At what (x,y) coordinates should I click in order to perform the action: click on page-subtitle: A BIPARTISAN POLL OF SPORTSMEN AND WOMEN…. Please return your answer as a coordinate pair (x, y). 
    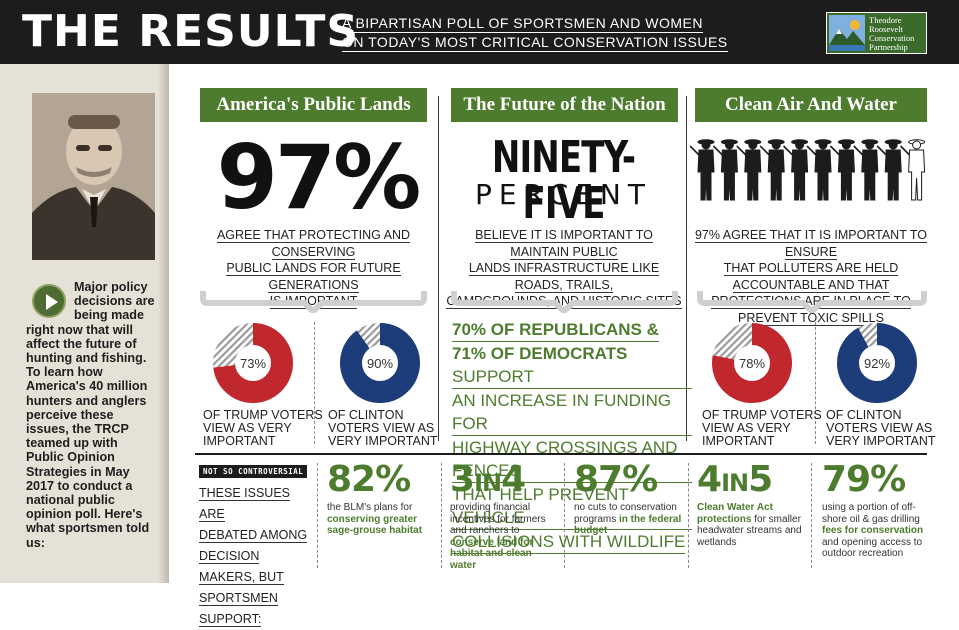
    Looking at the image, I should click on (535, 34).